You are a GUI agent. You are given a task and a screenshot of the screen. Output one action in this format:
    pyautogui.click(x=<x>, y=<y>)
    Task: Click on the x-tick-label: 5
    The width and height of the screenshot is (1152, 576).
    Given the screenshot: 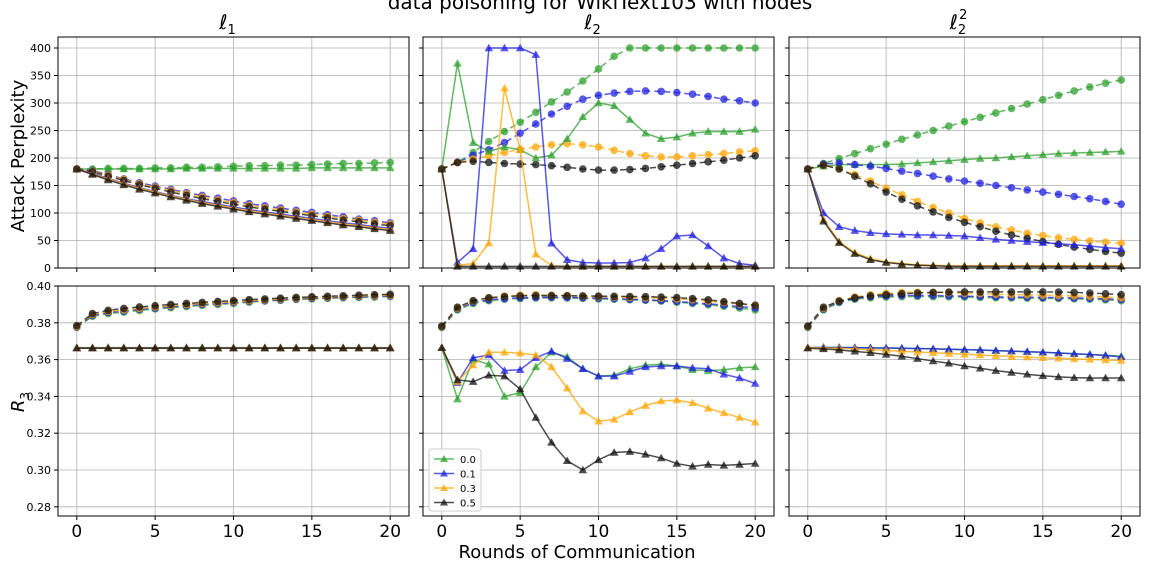 What is the action you would take?
    pyautogui.click(x=520, y=532)
    